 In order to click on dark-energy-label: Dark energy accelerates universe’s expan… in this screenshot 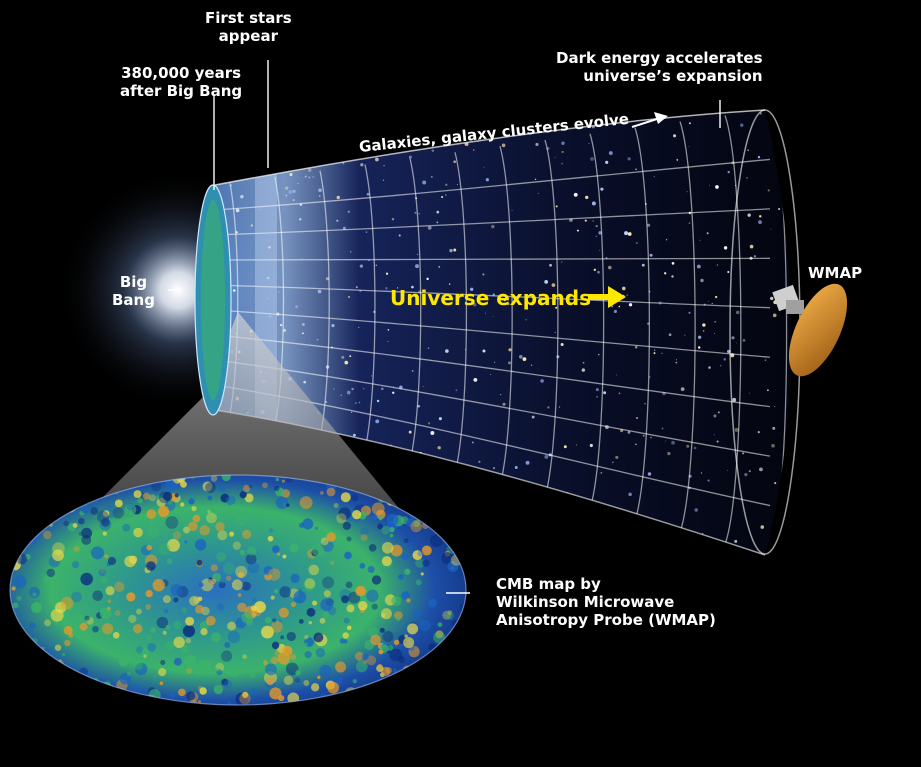, I will do `click(659, 67)`.